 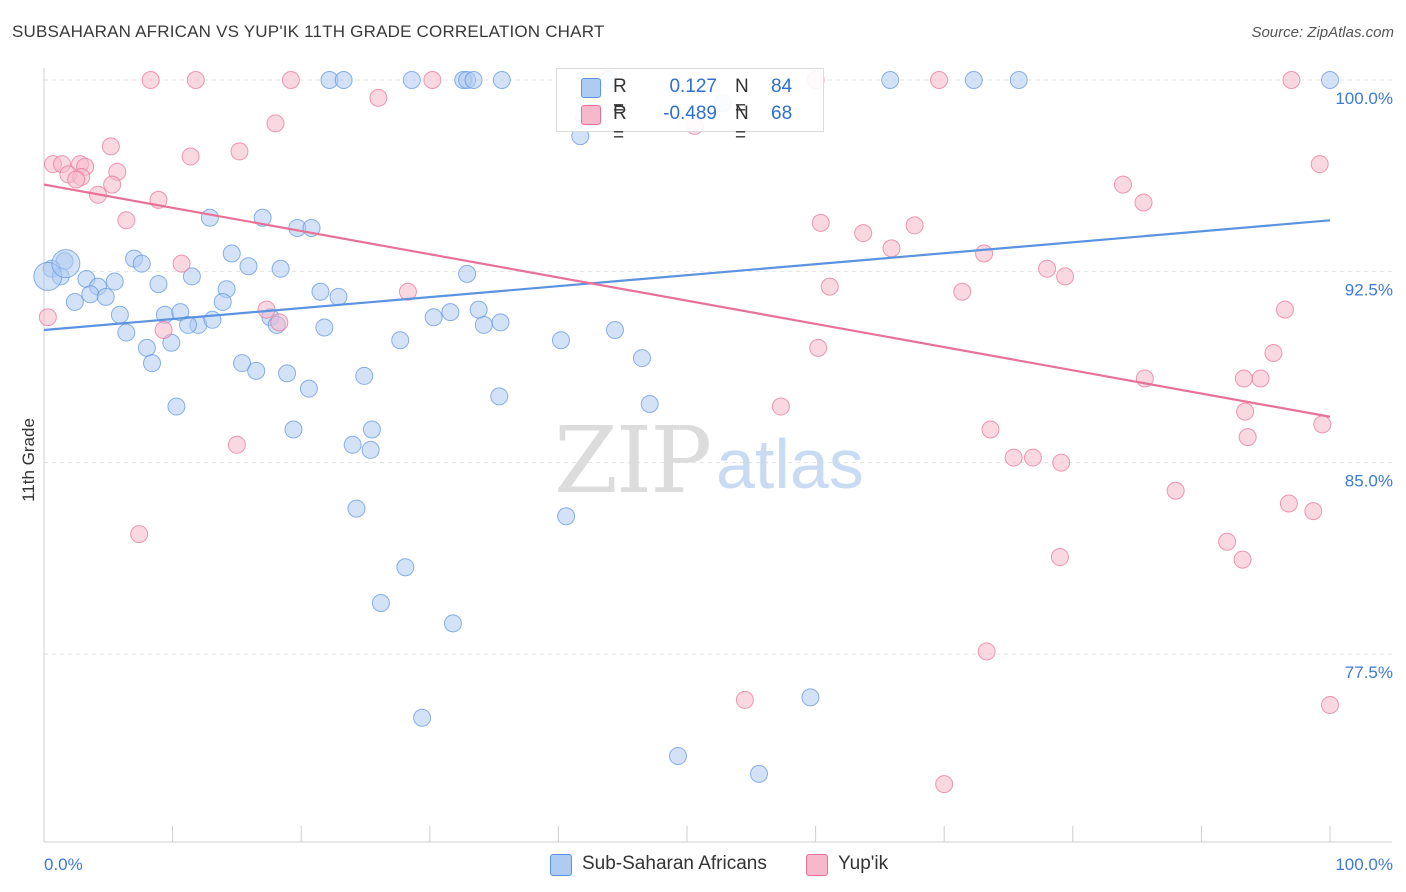 I want to click on watermark-atlas: atlas, so click(x=790, y=464).